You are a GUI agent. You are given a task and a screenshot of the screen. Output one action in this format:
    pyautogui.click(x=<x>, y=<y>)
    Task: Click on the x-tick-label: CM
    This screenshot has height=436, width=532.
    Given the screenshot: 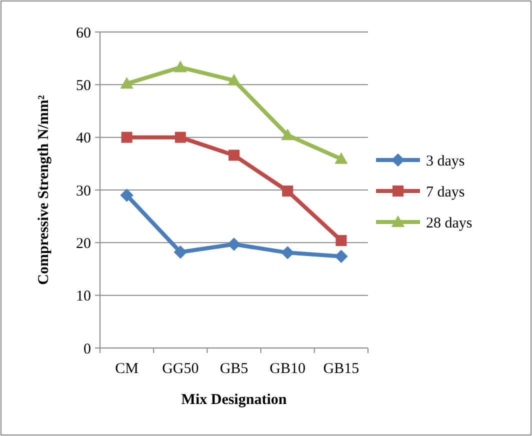 What is the action you would take?
    pyautogui.click(x=126, y=369)
    